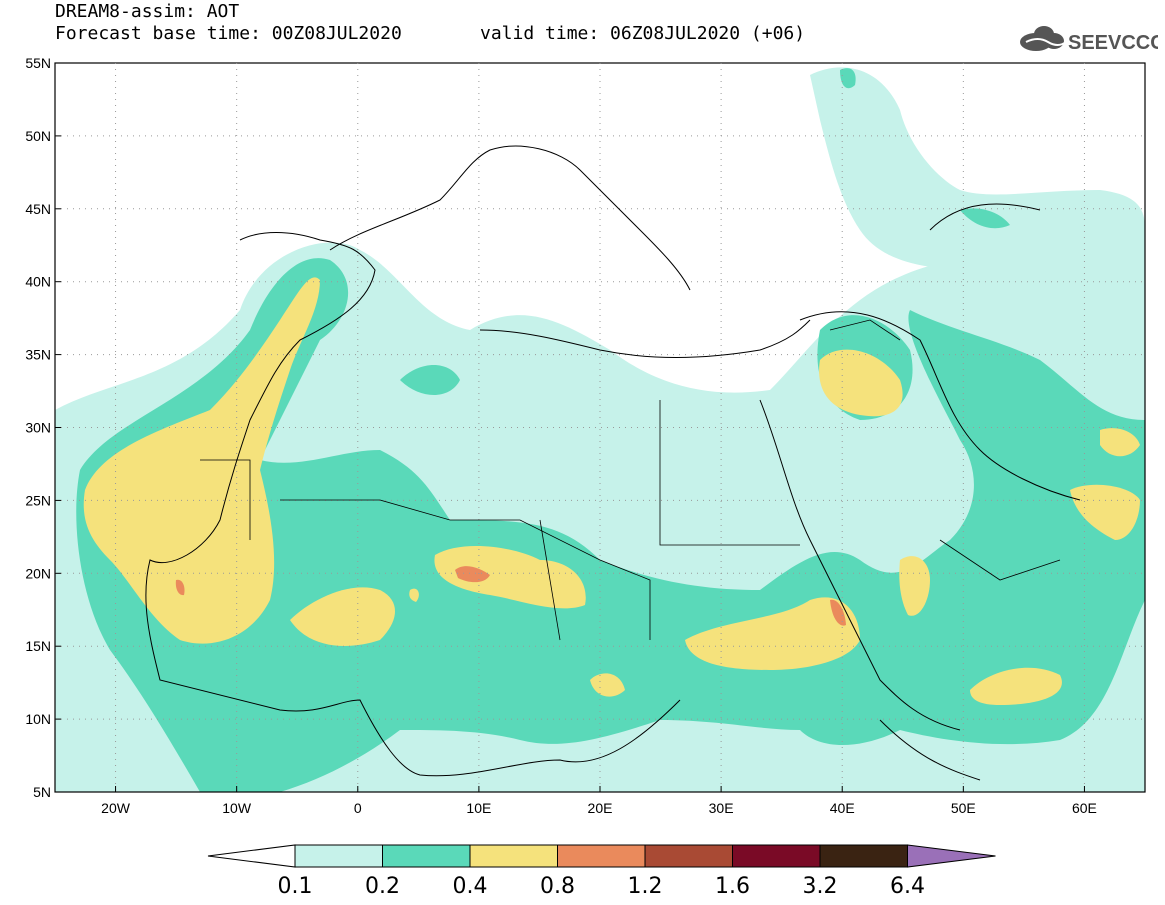  What do you see at coordinates (38, 63) in the screenshot?
I see `lat-label: 55N` at bounding box center [38, 63].